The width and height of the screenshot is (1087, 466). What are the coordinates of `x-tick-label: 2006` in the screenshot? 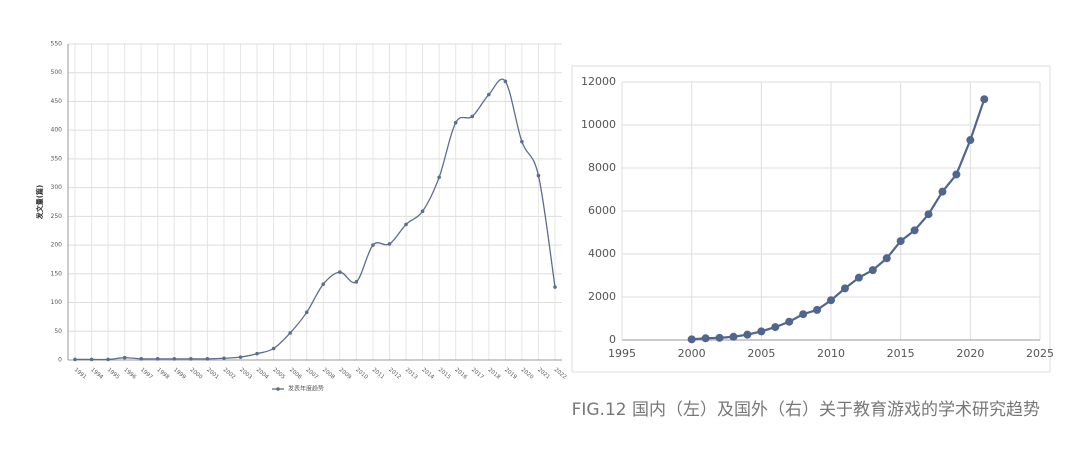 It's located at (295, 374).